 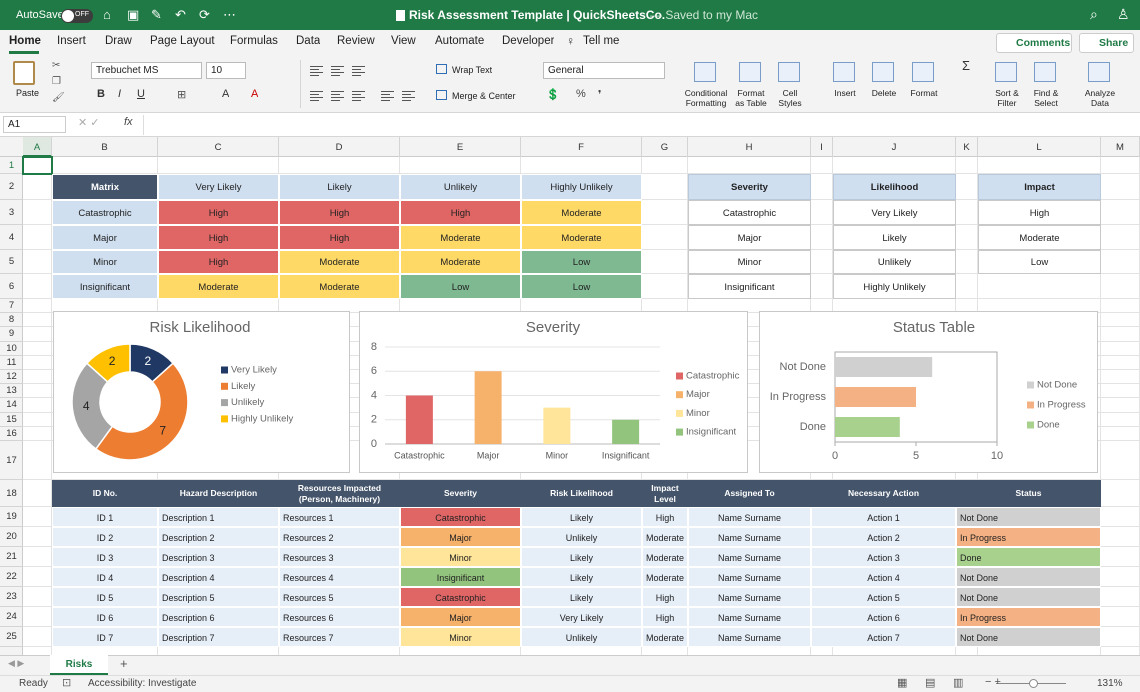 I want to click on row-header: 3, so click(x=11, y=212).